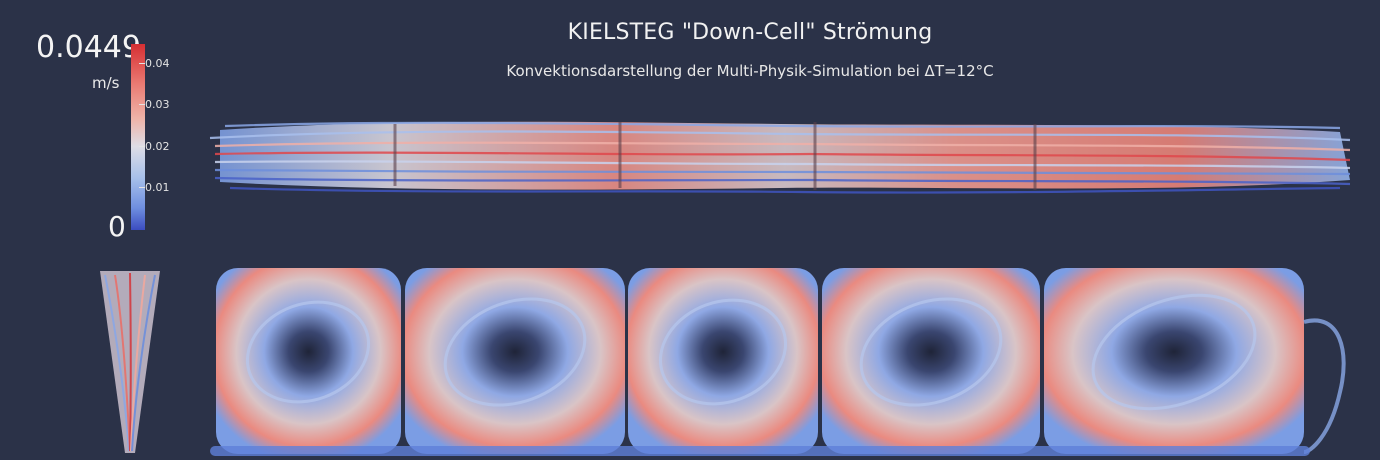 This screenshot has height=460, width=1380. Describe the element at coordinates (154, 187) in the screenshot. I see `colorbar-tick-label: 0.01` at that location.